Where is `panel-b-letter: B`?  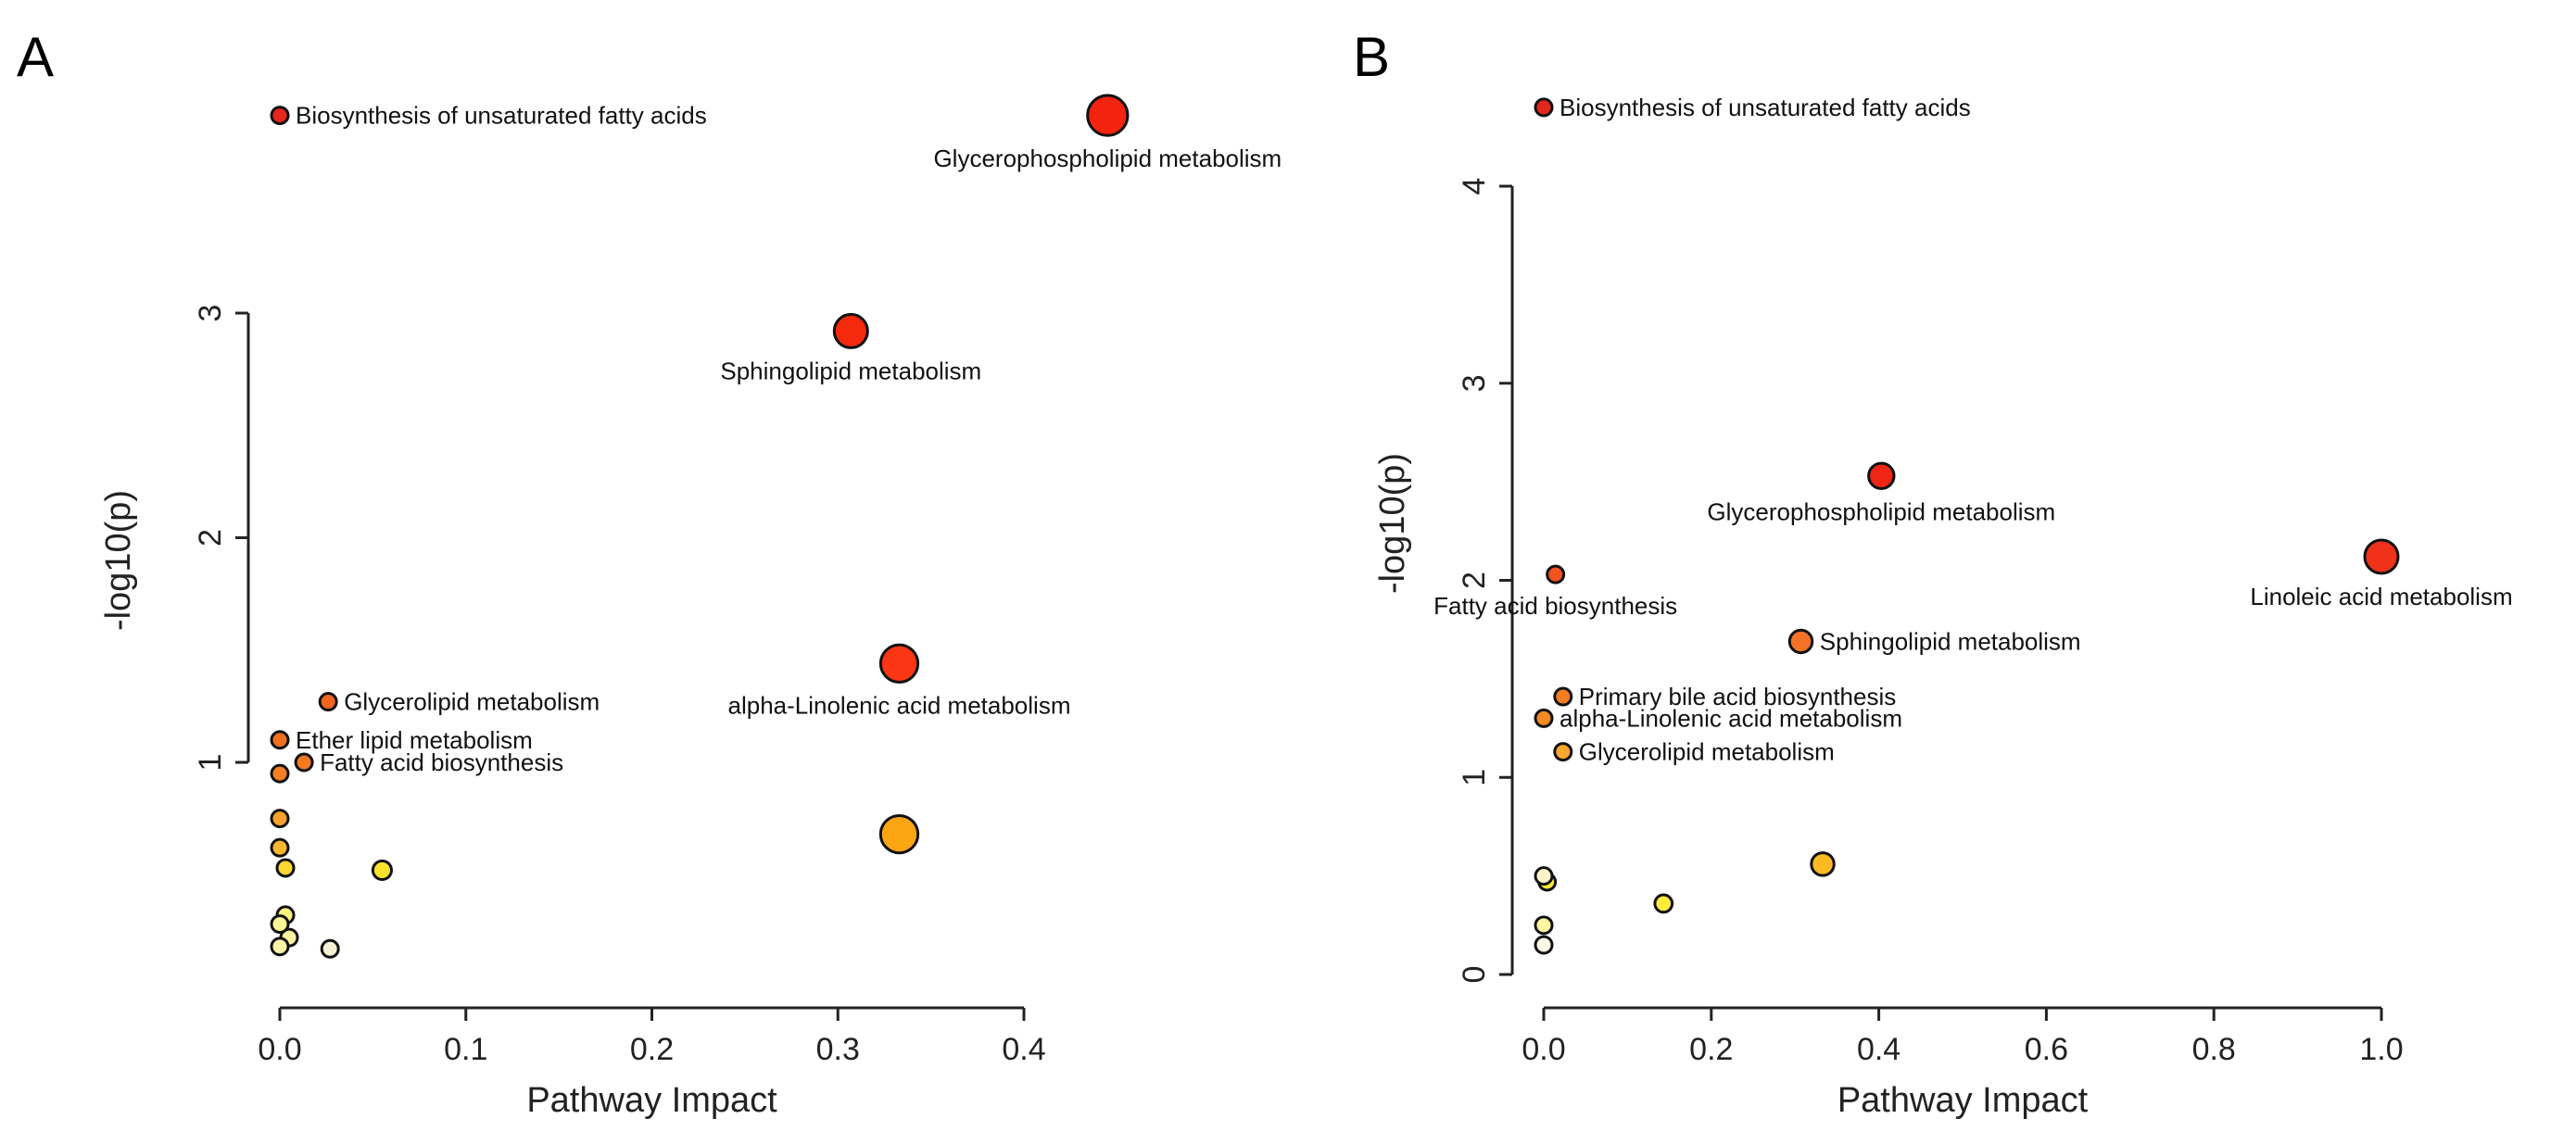
panel-b-letter: B is located at coordinates (1371, 57).